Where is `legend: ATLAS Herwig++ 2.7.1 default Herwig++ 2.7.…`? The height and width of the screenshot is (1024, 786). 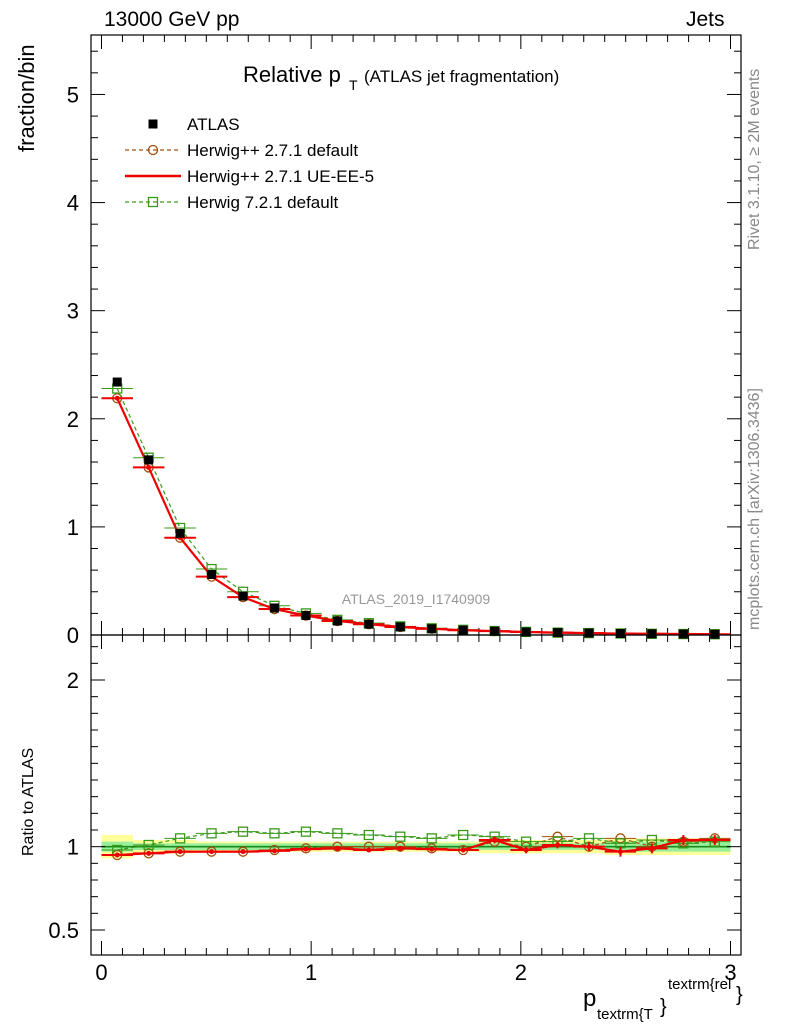 legend: ATLAS Herwig++ 2.7.1 default Herwig++ 2.7.… is located at coordinates (249, 163).